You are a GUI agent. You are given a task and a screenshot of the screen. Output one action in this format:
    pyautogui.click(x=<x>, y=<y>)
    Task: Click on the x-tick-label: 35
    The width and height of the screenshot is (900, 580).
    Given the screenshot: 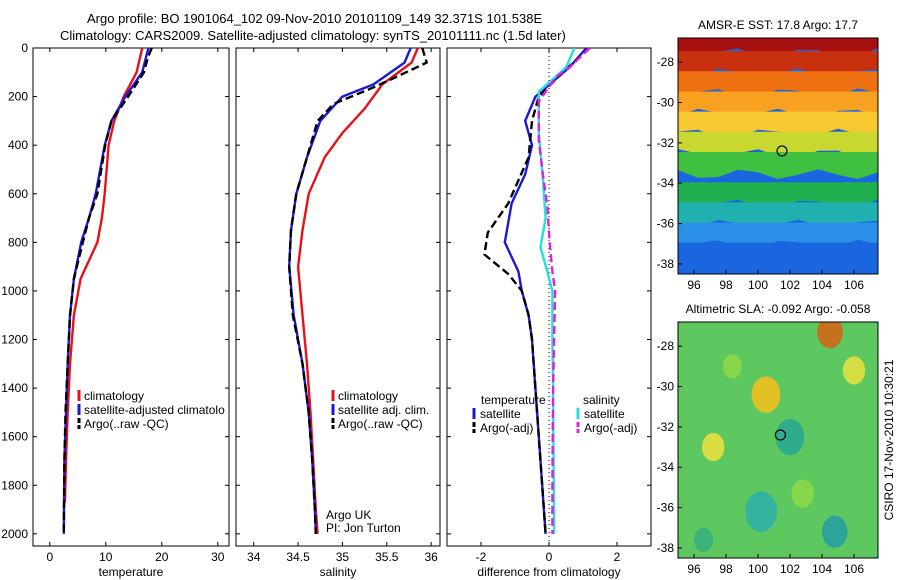 What is the action you would take?
    pyautogui.click(x=343, y=557)
    